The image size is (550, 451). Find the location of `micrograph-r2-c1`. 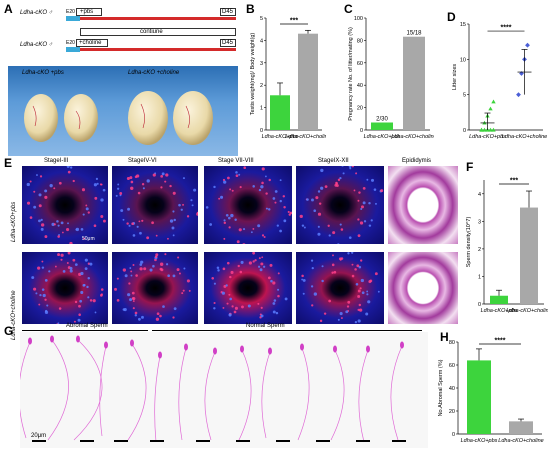

micrograph-r2-c1 is located at coordinates (65, 288).